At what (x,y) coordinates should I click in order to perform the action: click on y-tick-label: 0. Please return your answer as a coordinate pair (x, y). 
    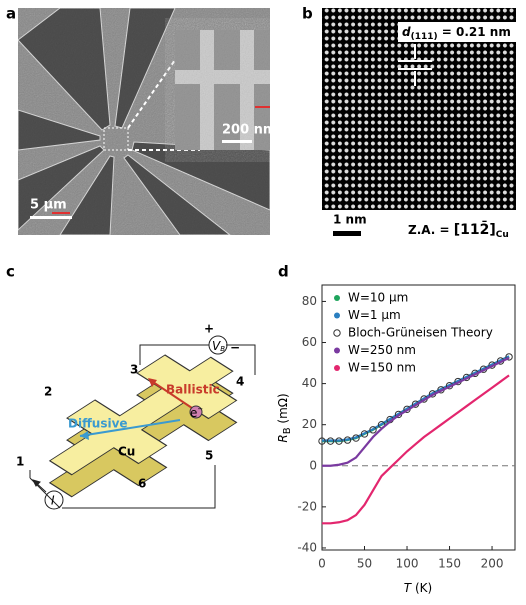
    Looking at the image, I should click on (313, 465).